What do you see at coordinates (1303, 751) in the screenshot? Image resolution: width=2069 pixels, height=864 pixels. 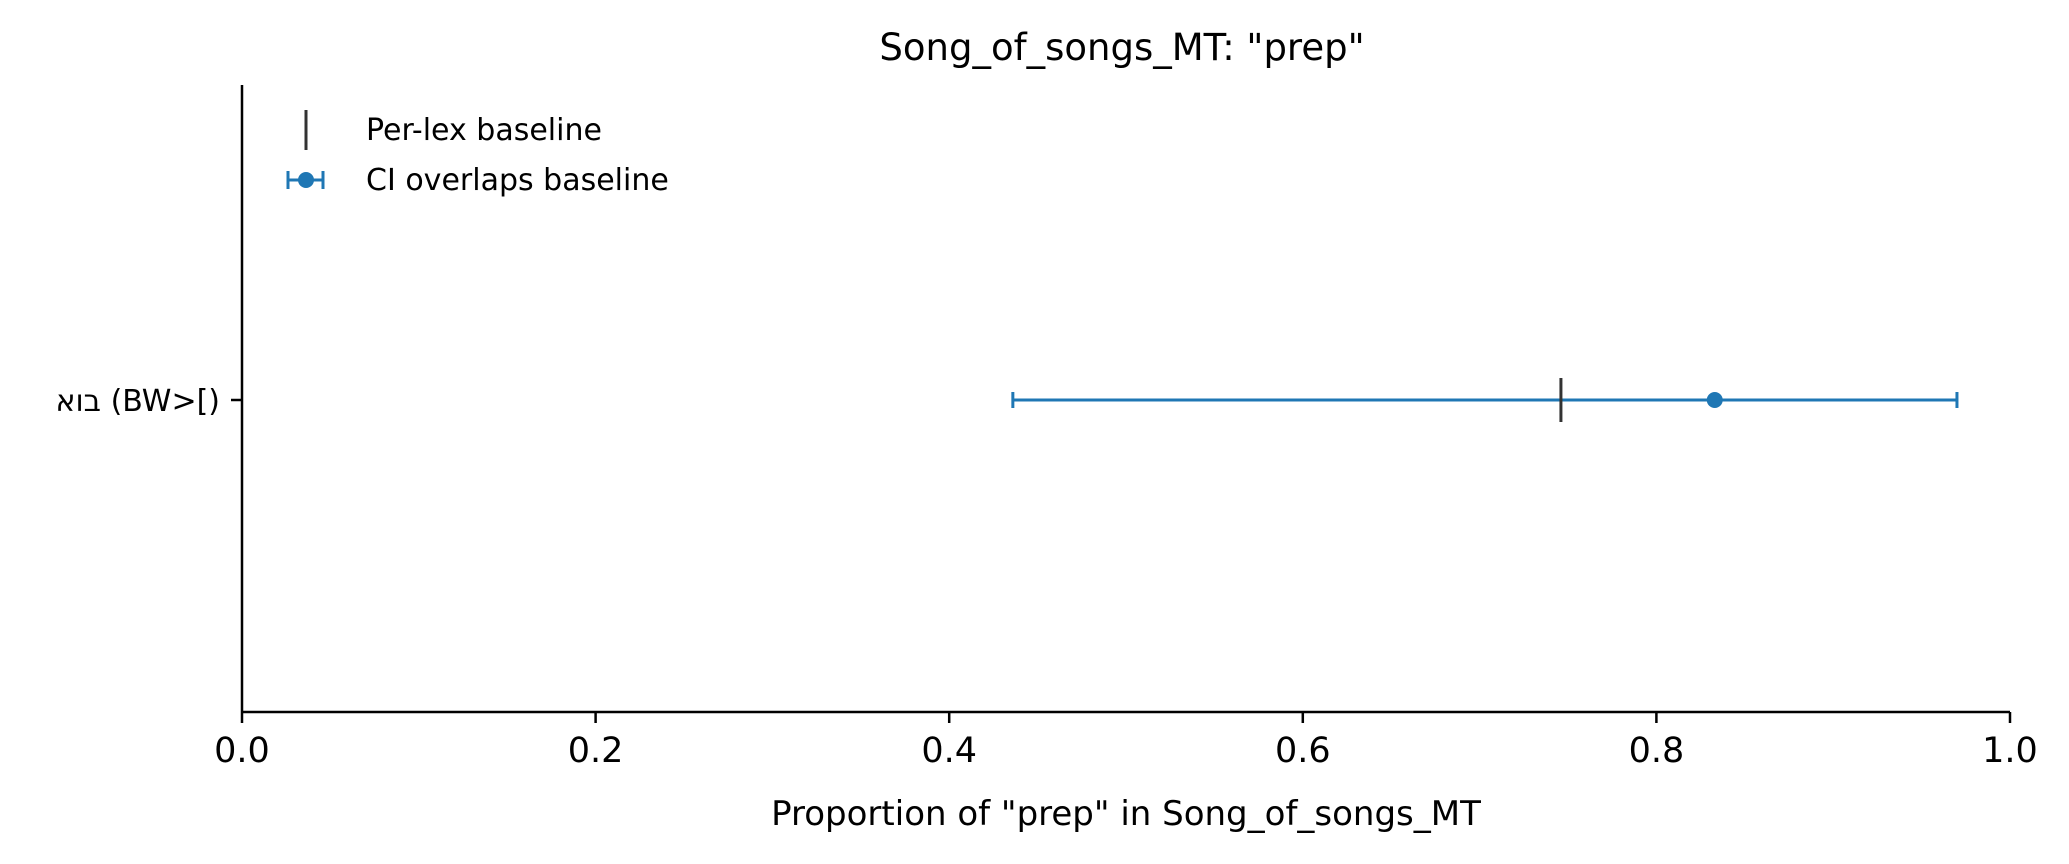 I see `x-tick-label: 0.6` at bounding box center [1303, 751].